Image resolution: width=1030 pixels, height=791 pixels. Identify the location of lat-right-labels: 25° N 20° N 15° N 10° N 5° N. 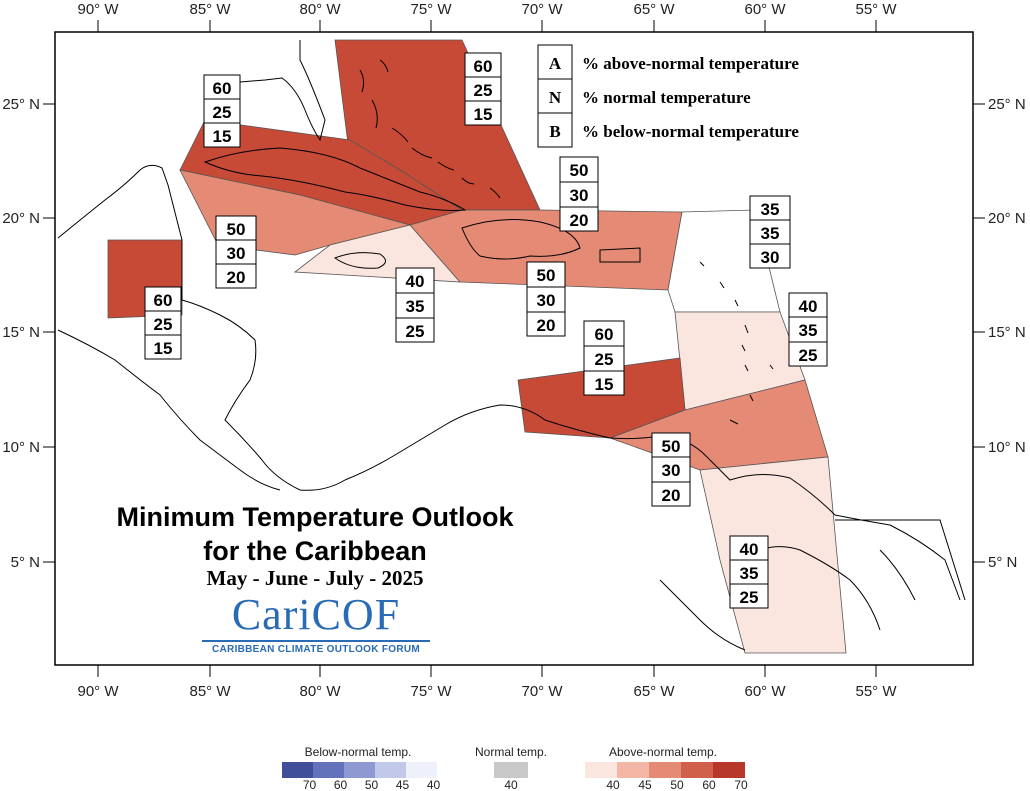
(1007, 333).